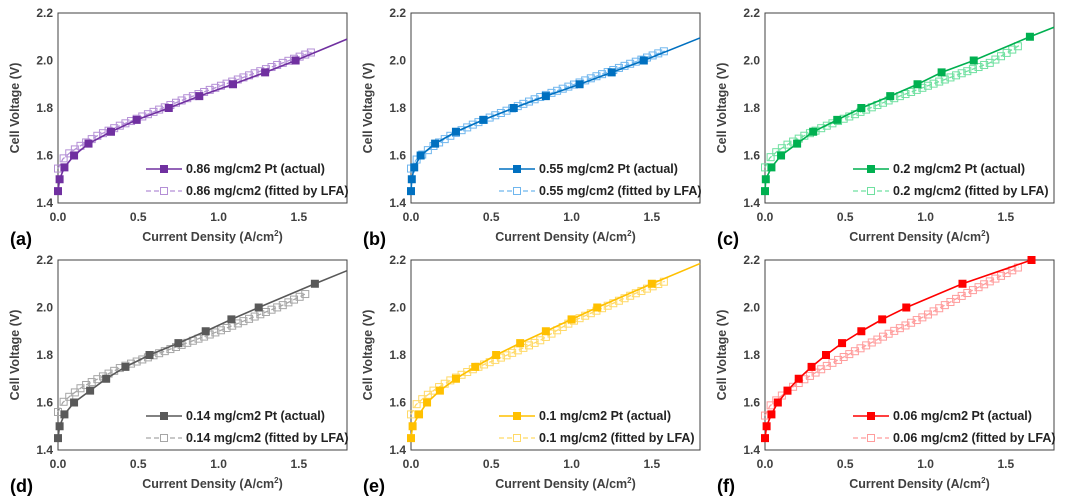 The width and height of the screenshot is (1080, 502). Describe the element at coordinates (374, 486) in the screenshot. I see `panel-label: (e)` at that location.